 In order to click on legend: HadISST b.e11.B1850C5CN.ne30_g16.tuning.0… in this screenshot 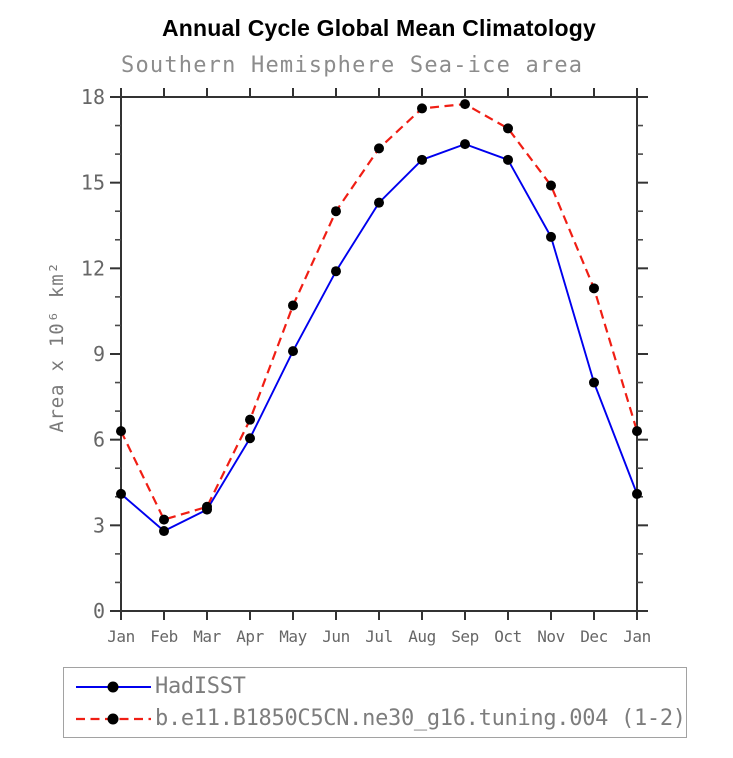, I will do `click(375, 702)`.